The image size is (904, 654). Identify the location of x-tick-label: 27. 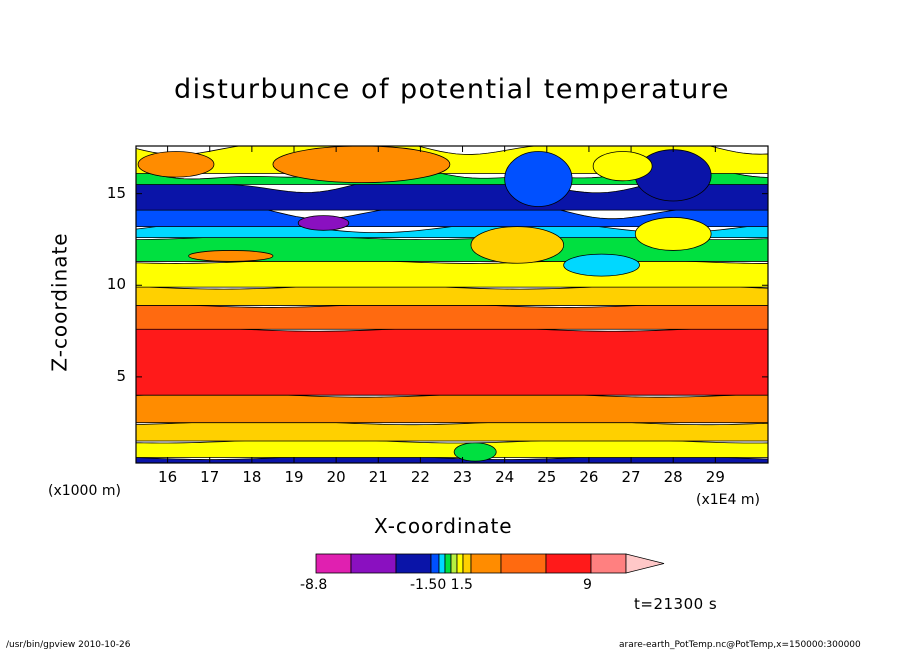
(631, 477).